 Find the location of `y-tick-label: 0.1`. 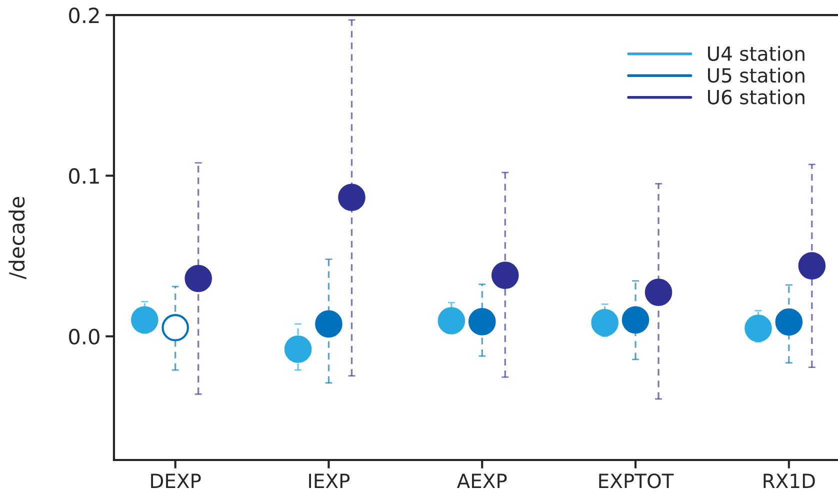

y-tick-label: 0.1 is located at coordinates (84, 176).